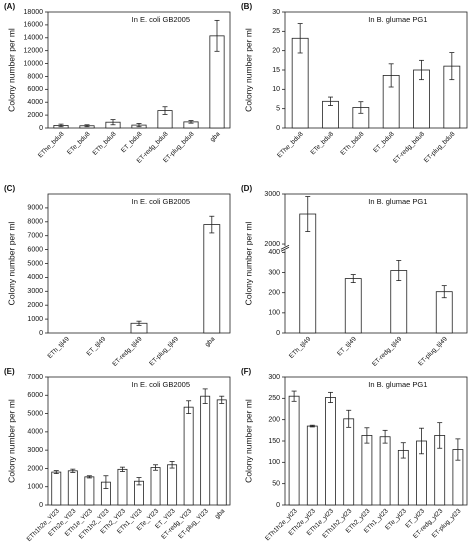  Describe the element at coordinates (34, 12) in the screenshot. I see `y-tick-label: 18000` at that location.